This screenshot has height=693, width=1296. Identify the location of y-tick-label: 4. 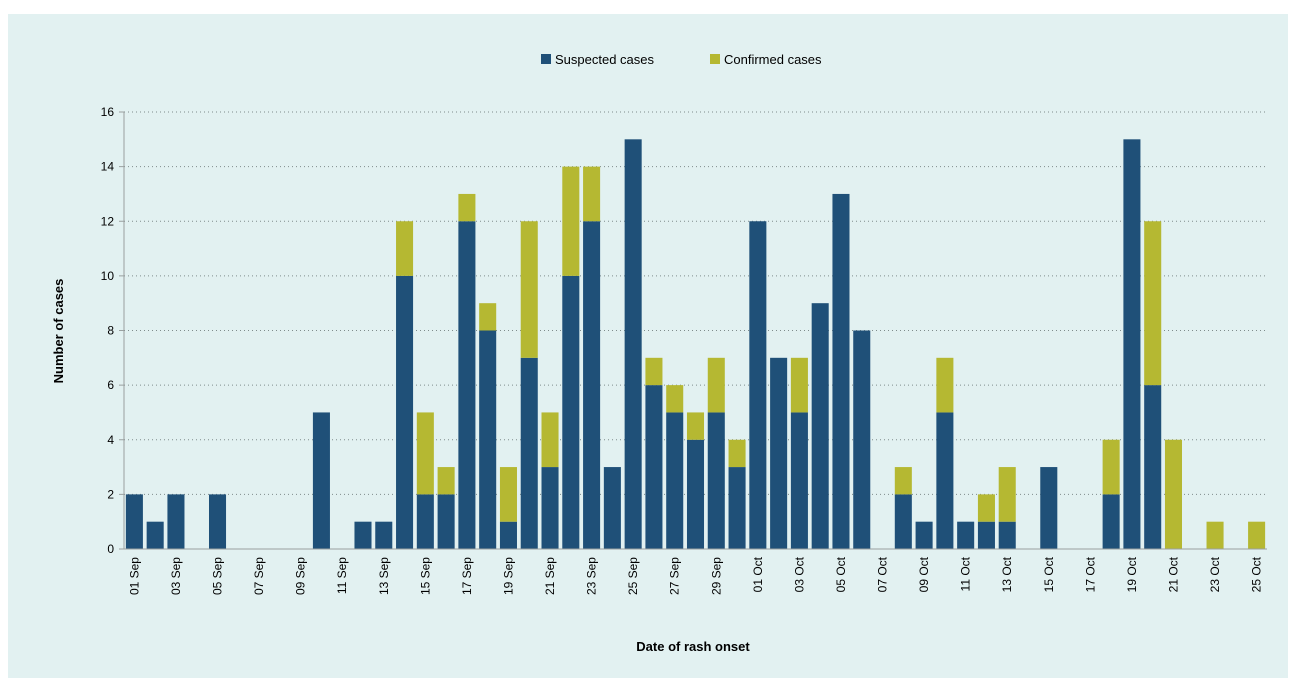
(110, 440).